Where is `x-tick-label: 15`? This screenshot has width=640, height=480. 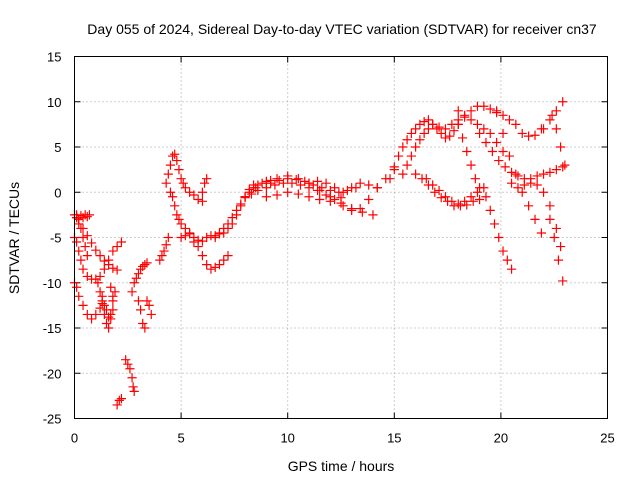
x-tick-label: 15 is located at coordinates (394, 438).